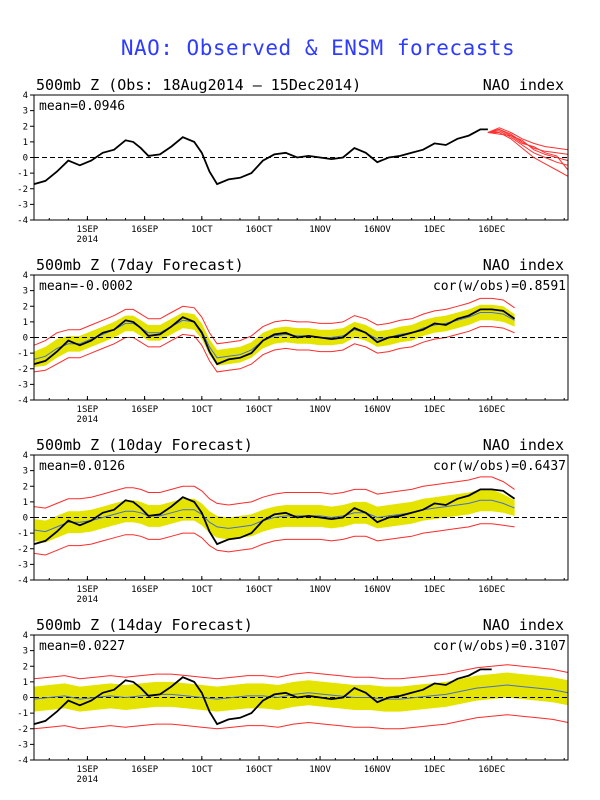  What do you see at coordinates (499, 286) in the screenshot?
I see `correlation-label: cor(w/obs)=0.8591` at bounding box center [499, 286].